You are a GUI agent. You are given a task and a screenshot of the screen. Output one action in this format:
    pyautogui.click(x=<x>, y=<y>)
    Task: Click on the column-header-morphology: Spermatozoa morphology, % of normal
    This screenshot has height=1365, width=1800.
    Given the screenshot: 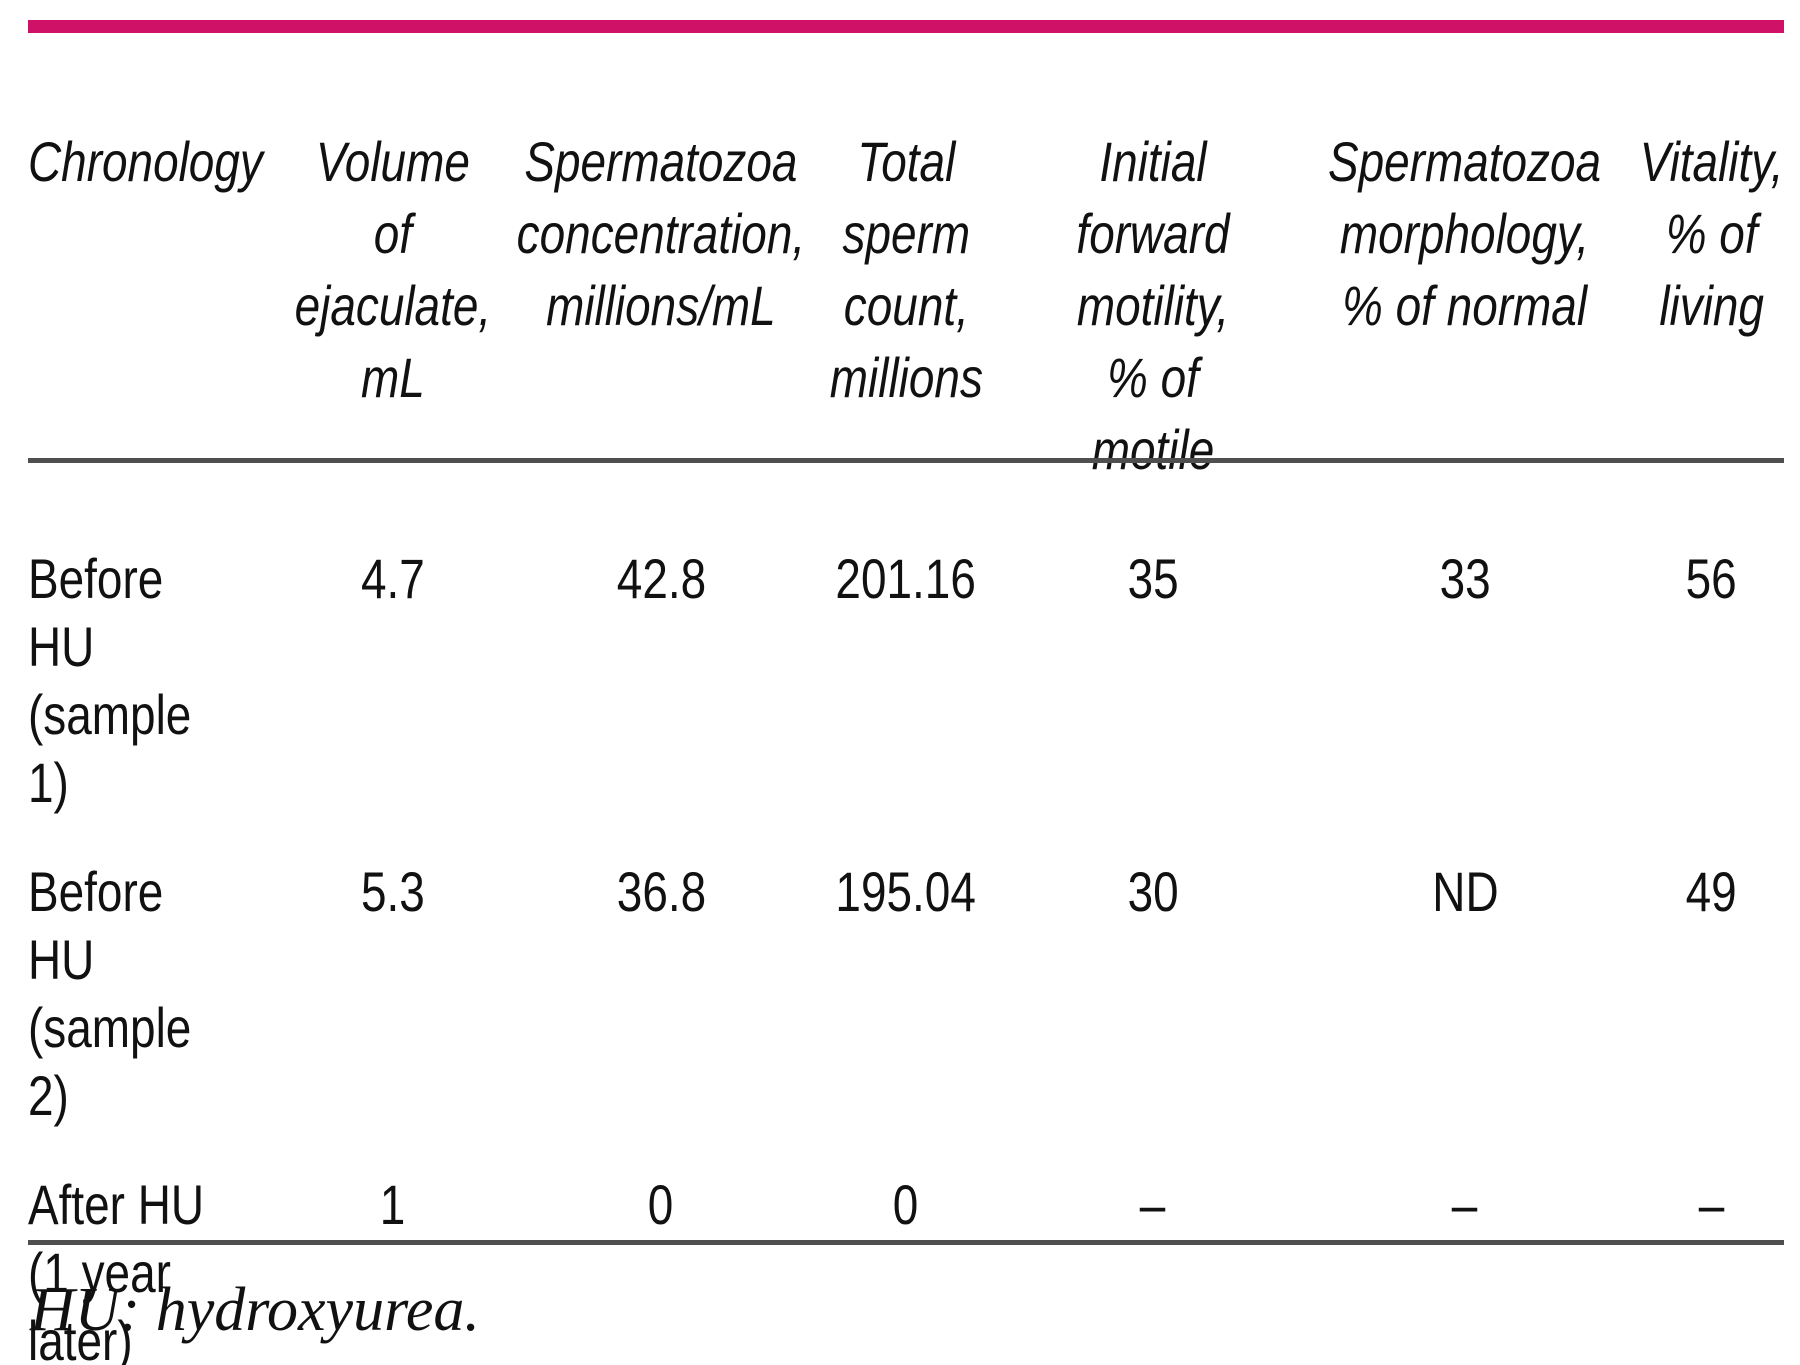 What is the action you would take?
    pyautogui.click(x=1465, y=306)
    